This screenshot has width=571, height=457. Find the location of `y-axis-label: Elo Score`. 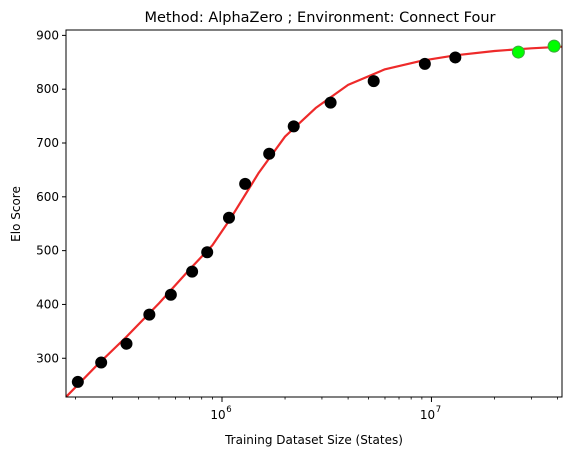

y-axis-label: Elo Score is located at coordinates (16, 214).